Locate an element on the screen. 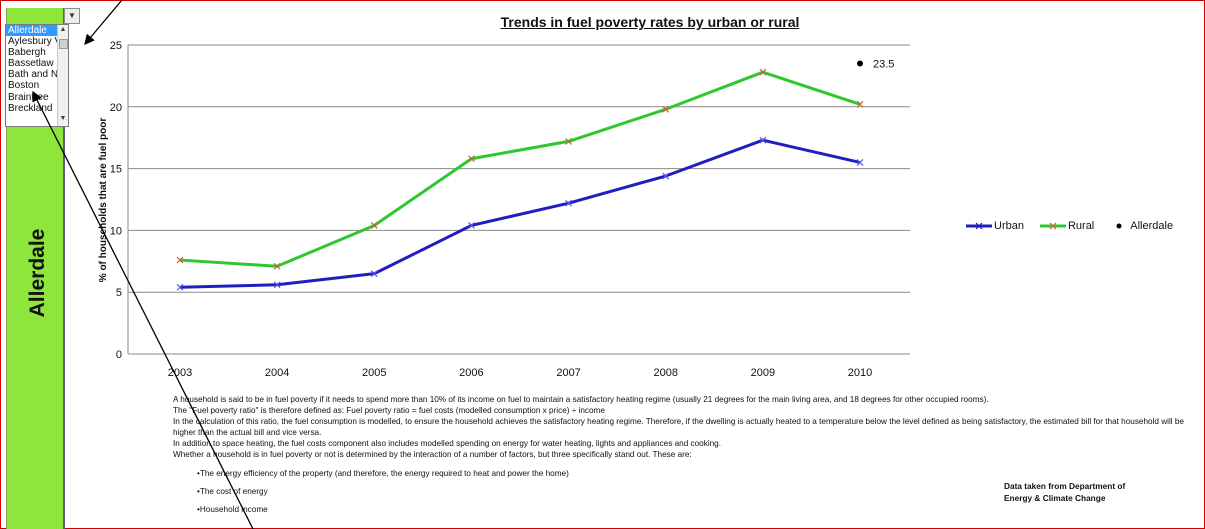  legend-line-rural is located at coordinates (1052, 226).